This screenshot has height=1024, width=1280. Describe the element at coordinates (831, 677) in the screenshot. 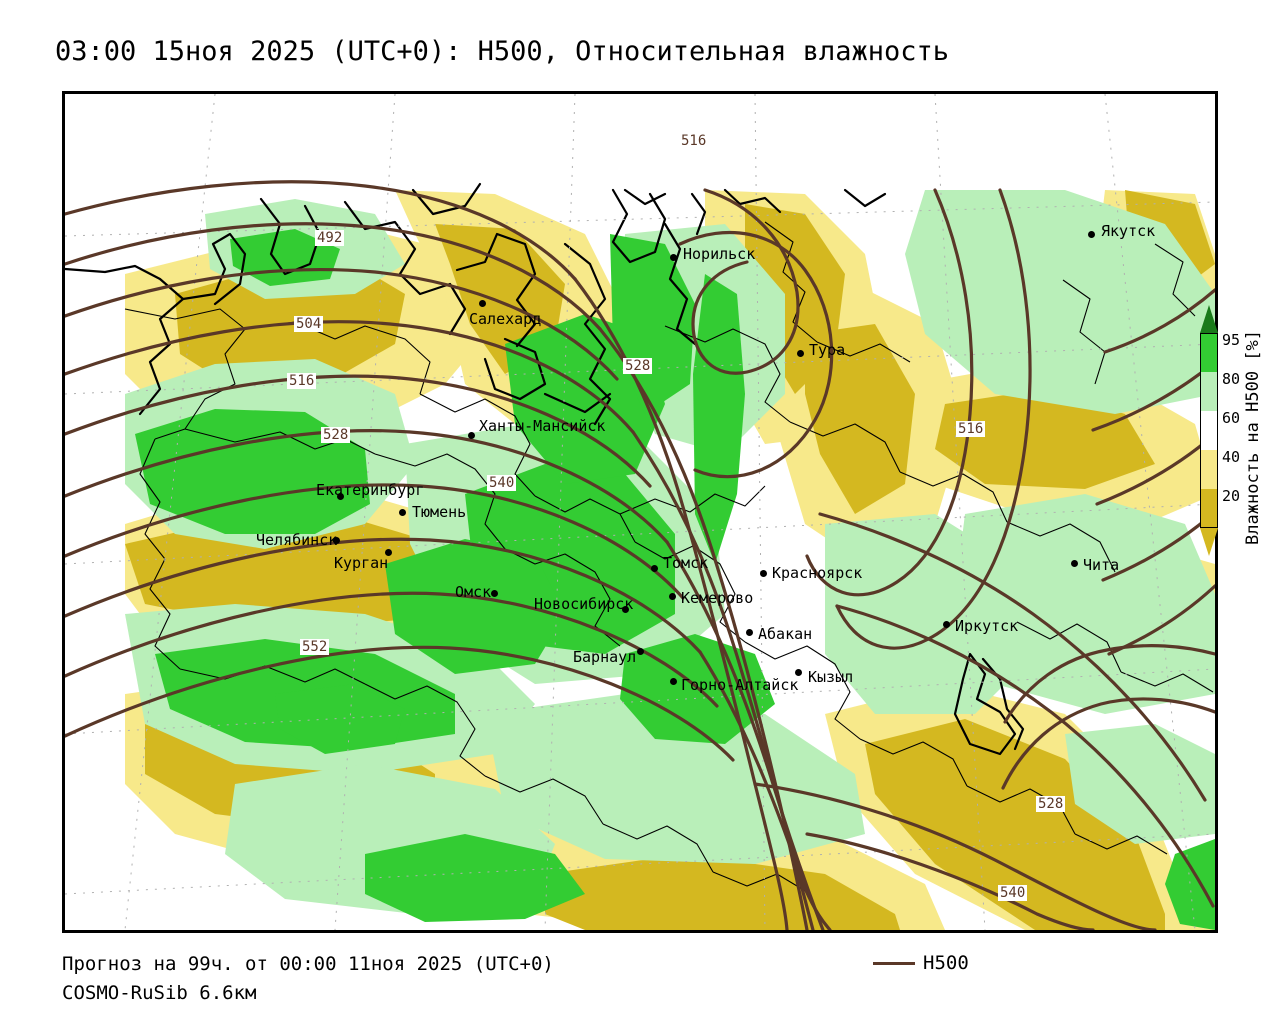

I see `city-label: Кызыл` at that location.